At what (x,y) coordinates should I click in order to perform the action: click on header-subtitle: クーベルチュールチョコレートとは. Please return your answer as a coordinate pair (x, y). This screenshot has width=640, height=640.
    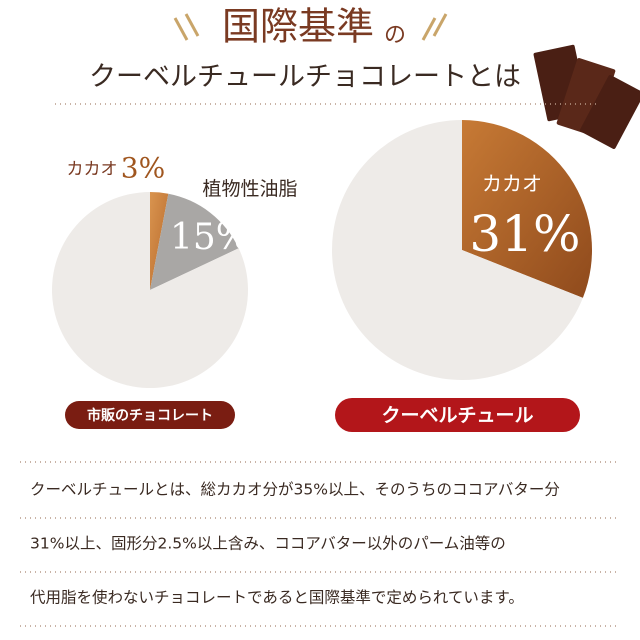
    Looking at the image, I should click on (305, 77).